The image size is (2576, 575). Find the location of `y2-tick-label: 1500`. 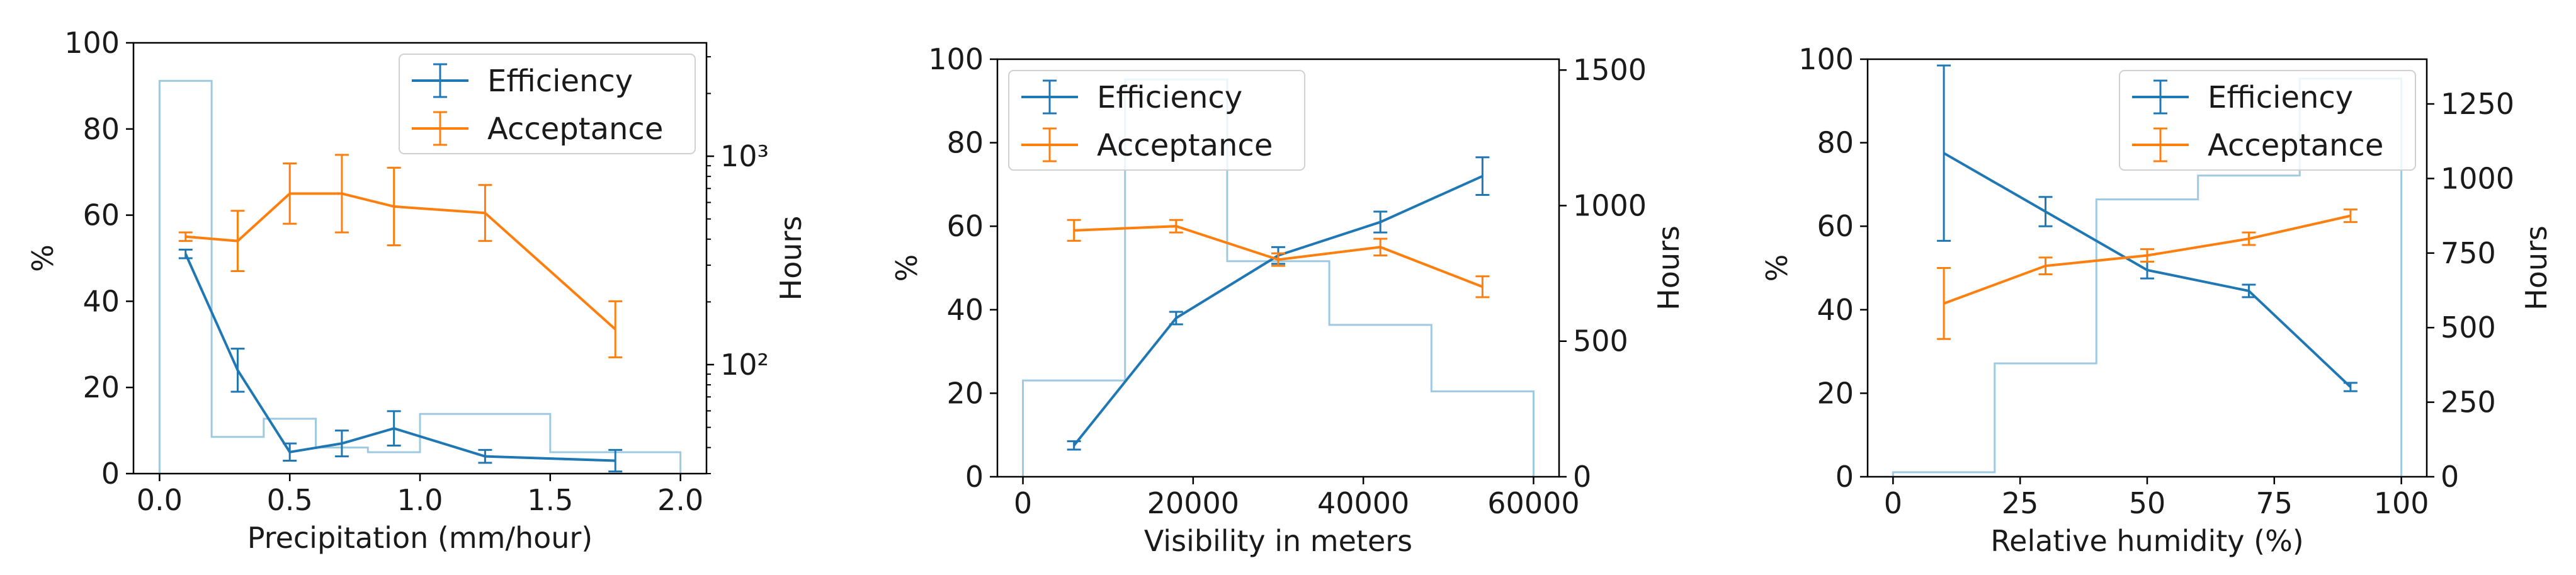

y2-tick-label: 1500 is located at coordinates (1610, 70).